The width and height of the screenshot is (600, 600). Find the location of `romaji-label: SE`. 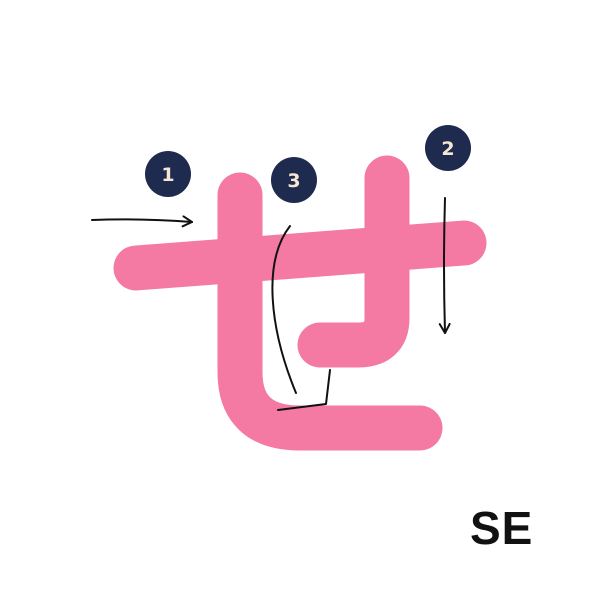

romaji-label: SE is located at coordinates (502, 528).